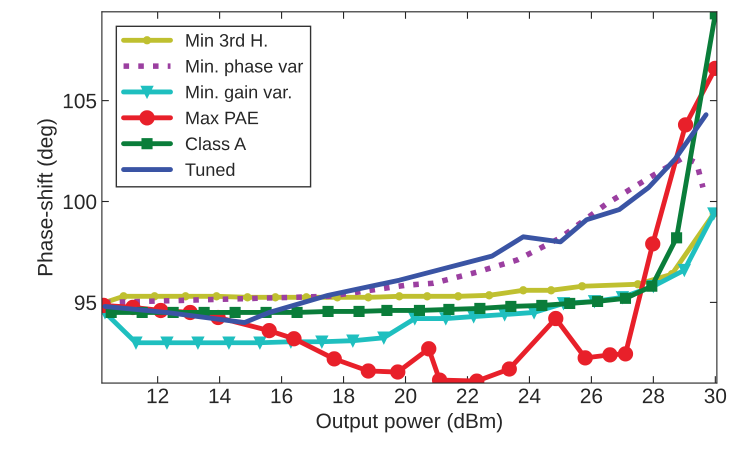 The height and width of the screenshot is (455, 733). What do you see at coordinates (158, 396) in the screenshot?
I see `x-tick-label: 12` at bounding box center [158, 396].